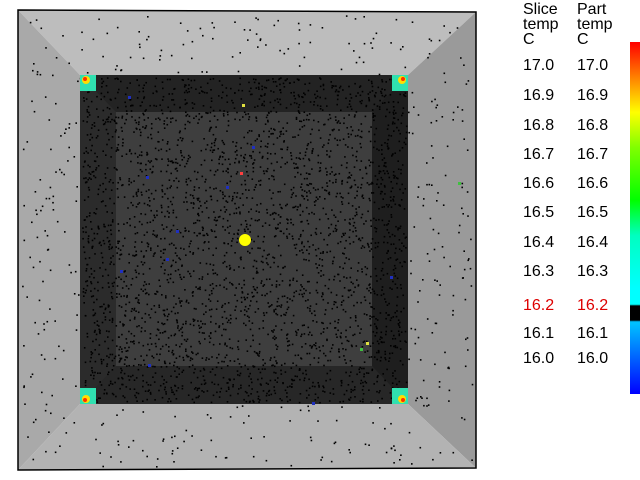 This screenshot has width=640, height=480. What do you see at coordinates (593, 271) in the screenshot?
I see `part-temp-value: 16.3` at bounding box center [593, 271].